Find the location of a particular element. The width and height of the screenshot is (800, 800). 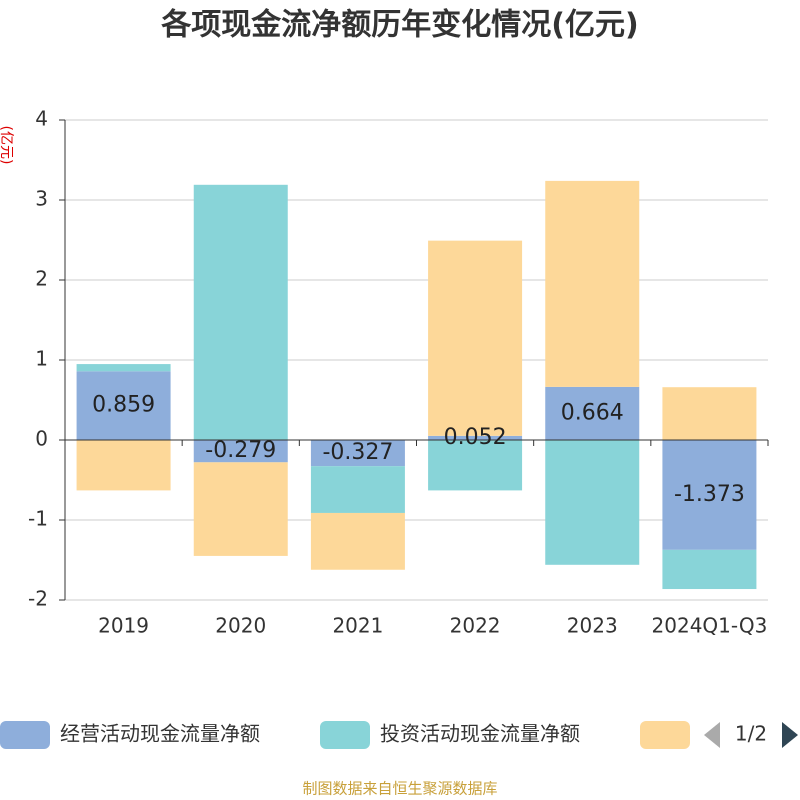

y-axis-label: (亿元) is located at coordinates (7, 145).